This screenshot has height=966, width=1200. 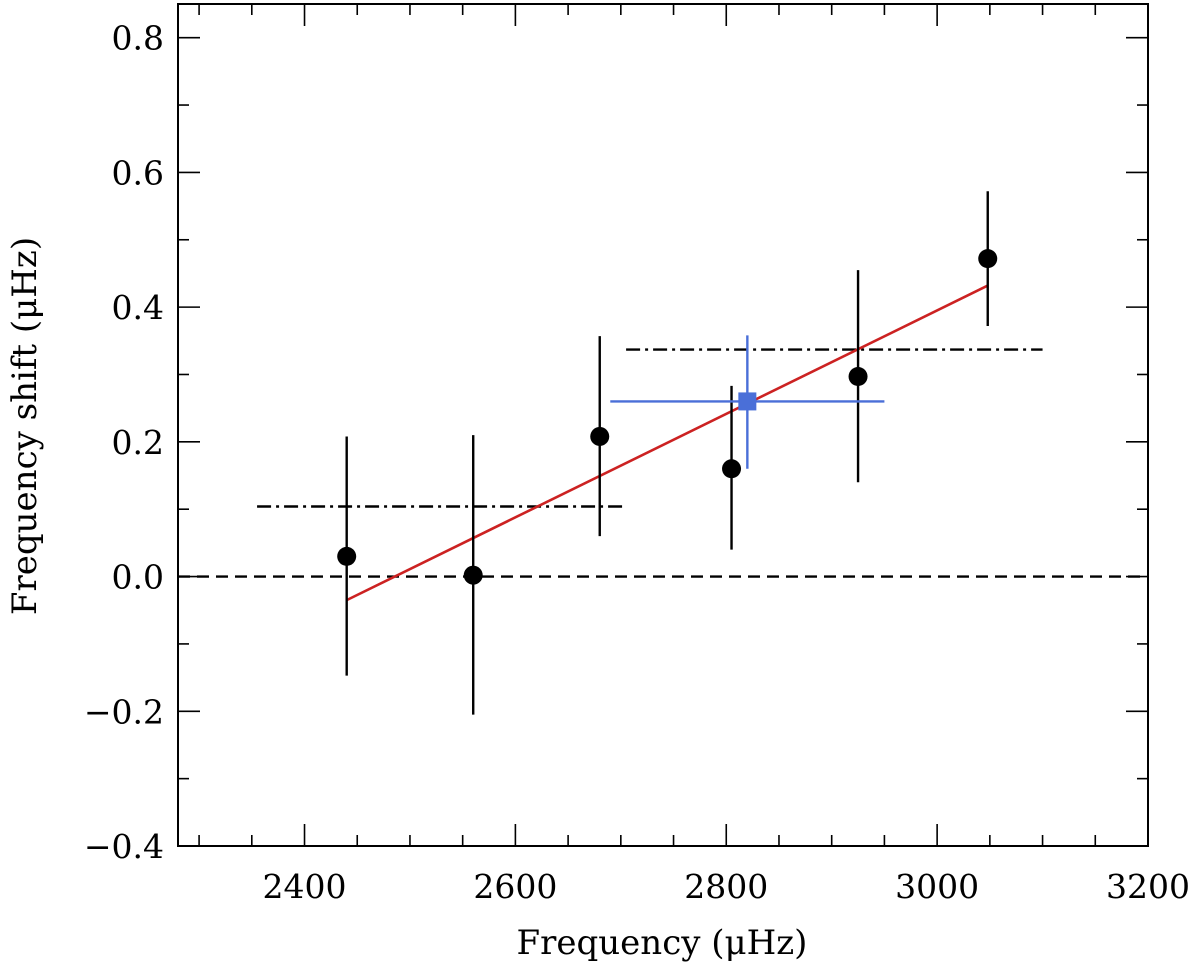 I want to click on x-tick-label: 2600, so click(x=515, y=886).